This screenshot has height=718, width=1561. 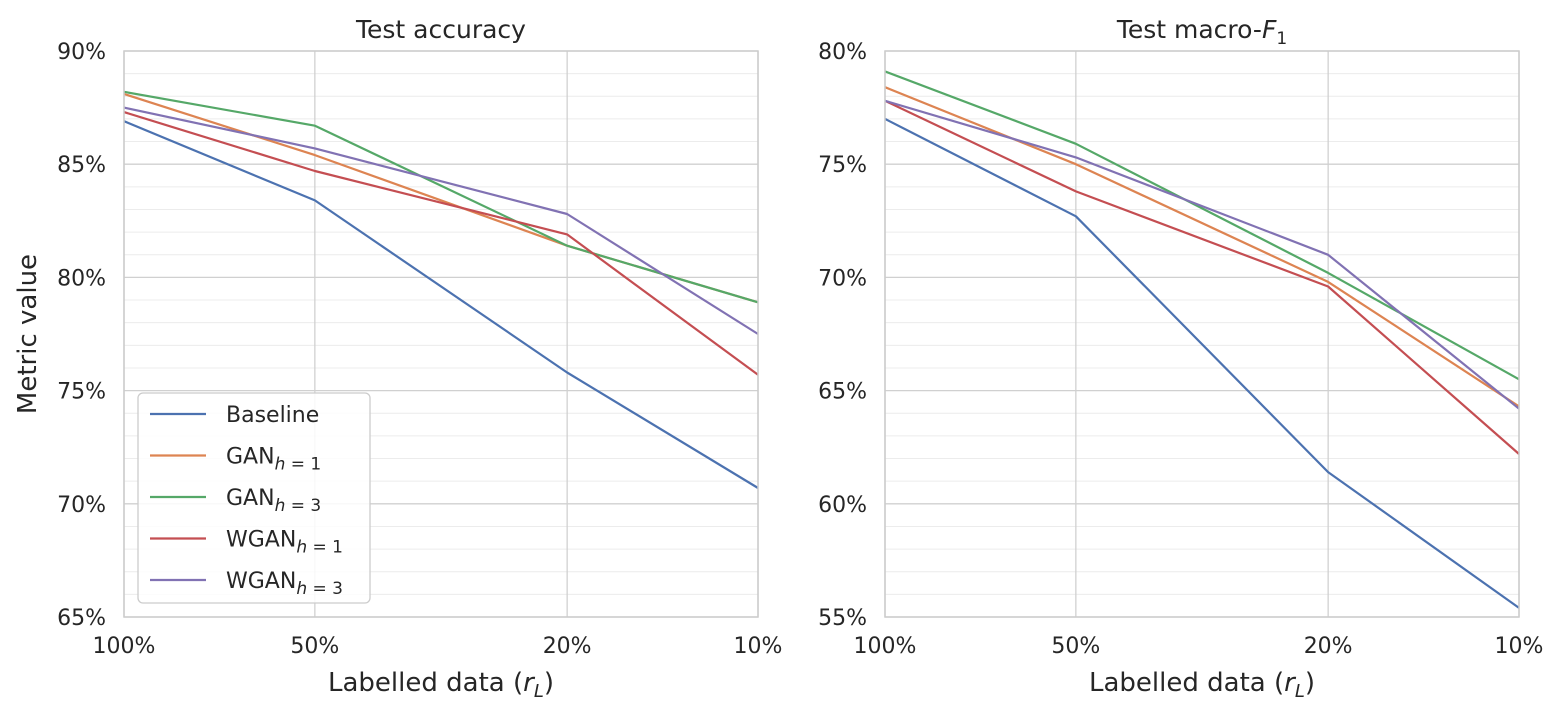 What do you see at coordinates (273, 460) in the screenshot?
I see `legend-label: GANh = 1` at bounding box center [273, 460].